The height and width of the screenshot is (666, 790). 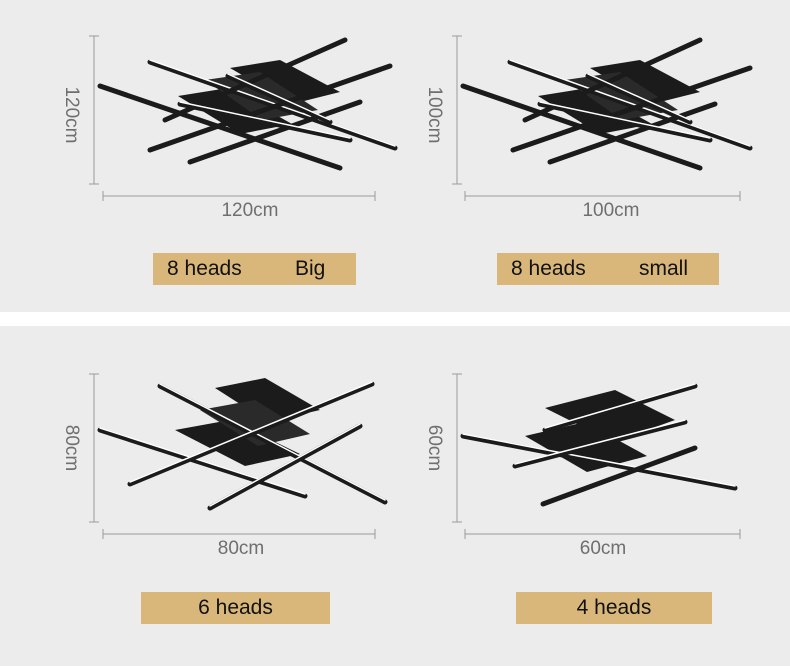 I want to click on width-label: 100cm, so click(x=611, y=210).